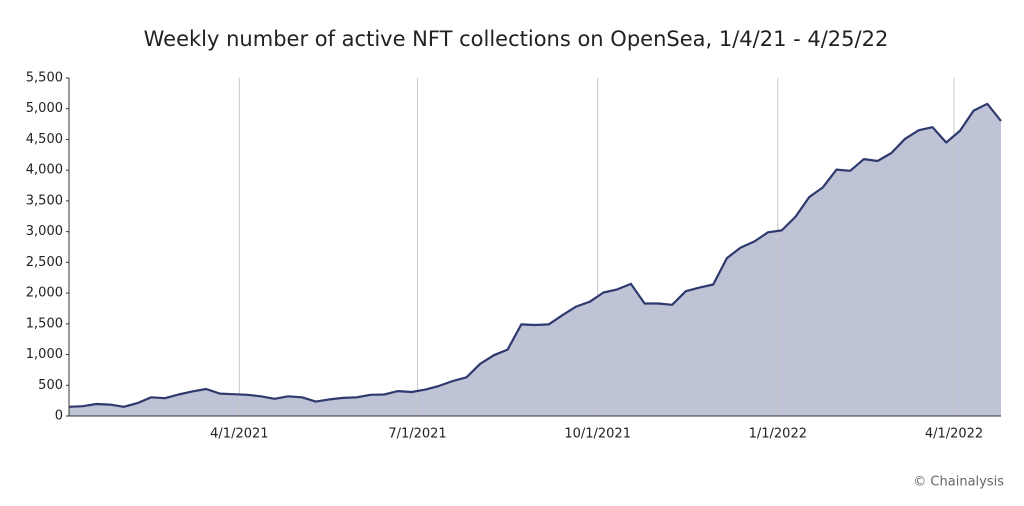  Describe the element at coordinates (239, 434) in the screenshot. I see `x-tick-label: 4/1/2021` at that location.